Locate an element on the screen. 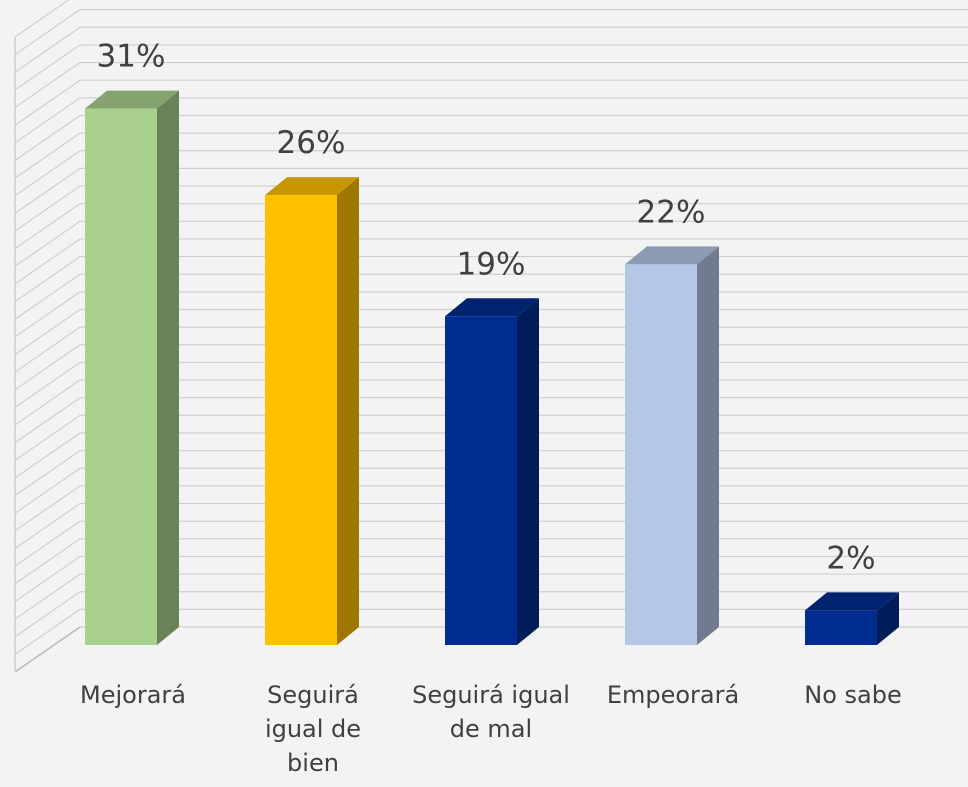 This screenshot has width=968, height=787. value-label: 19% is located at coordinates (491, 264).